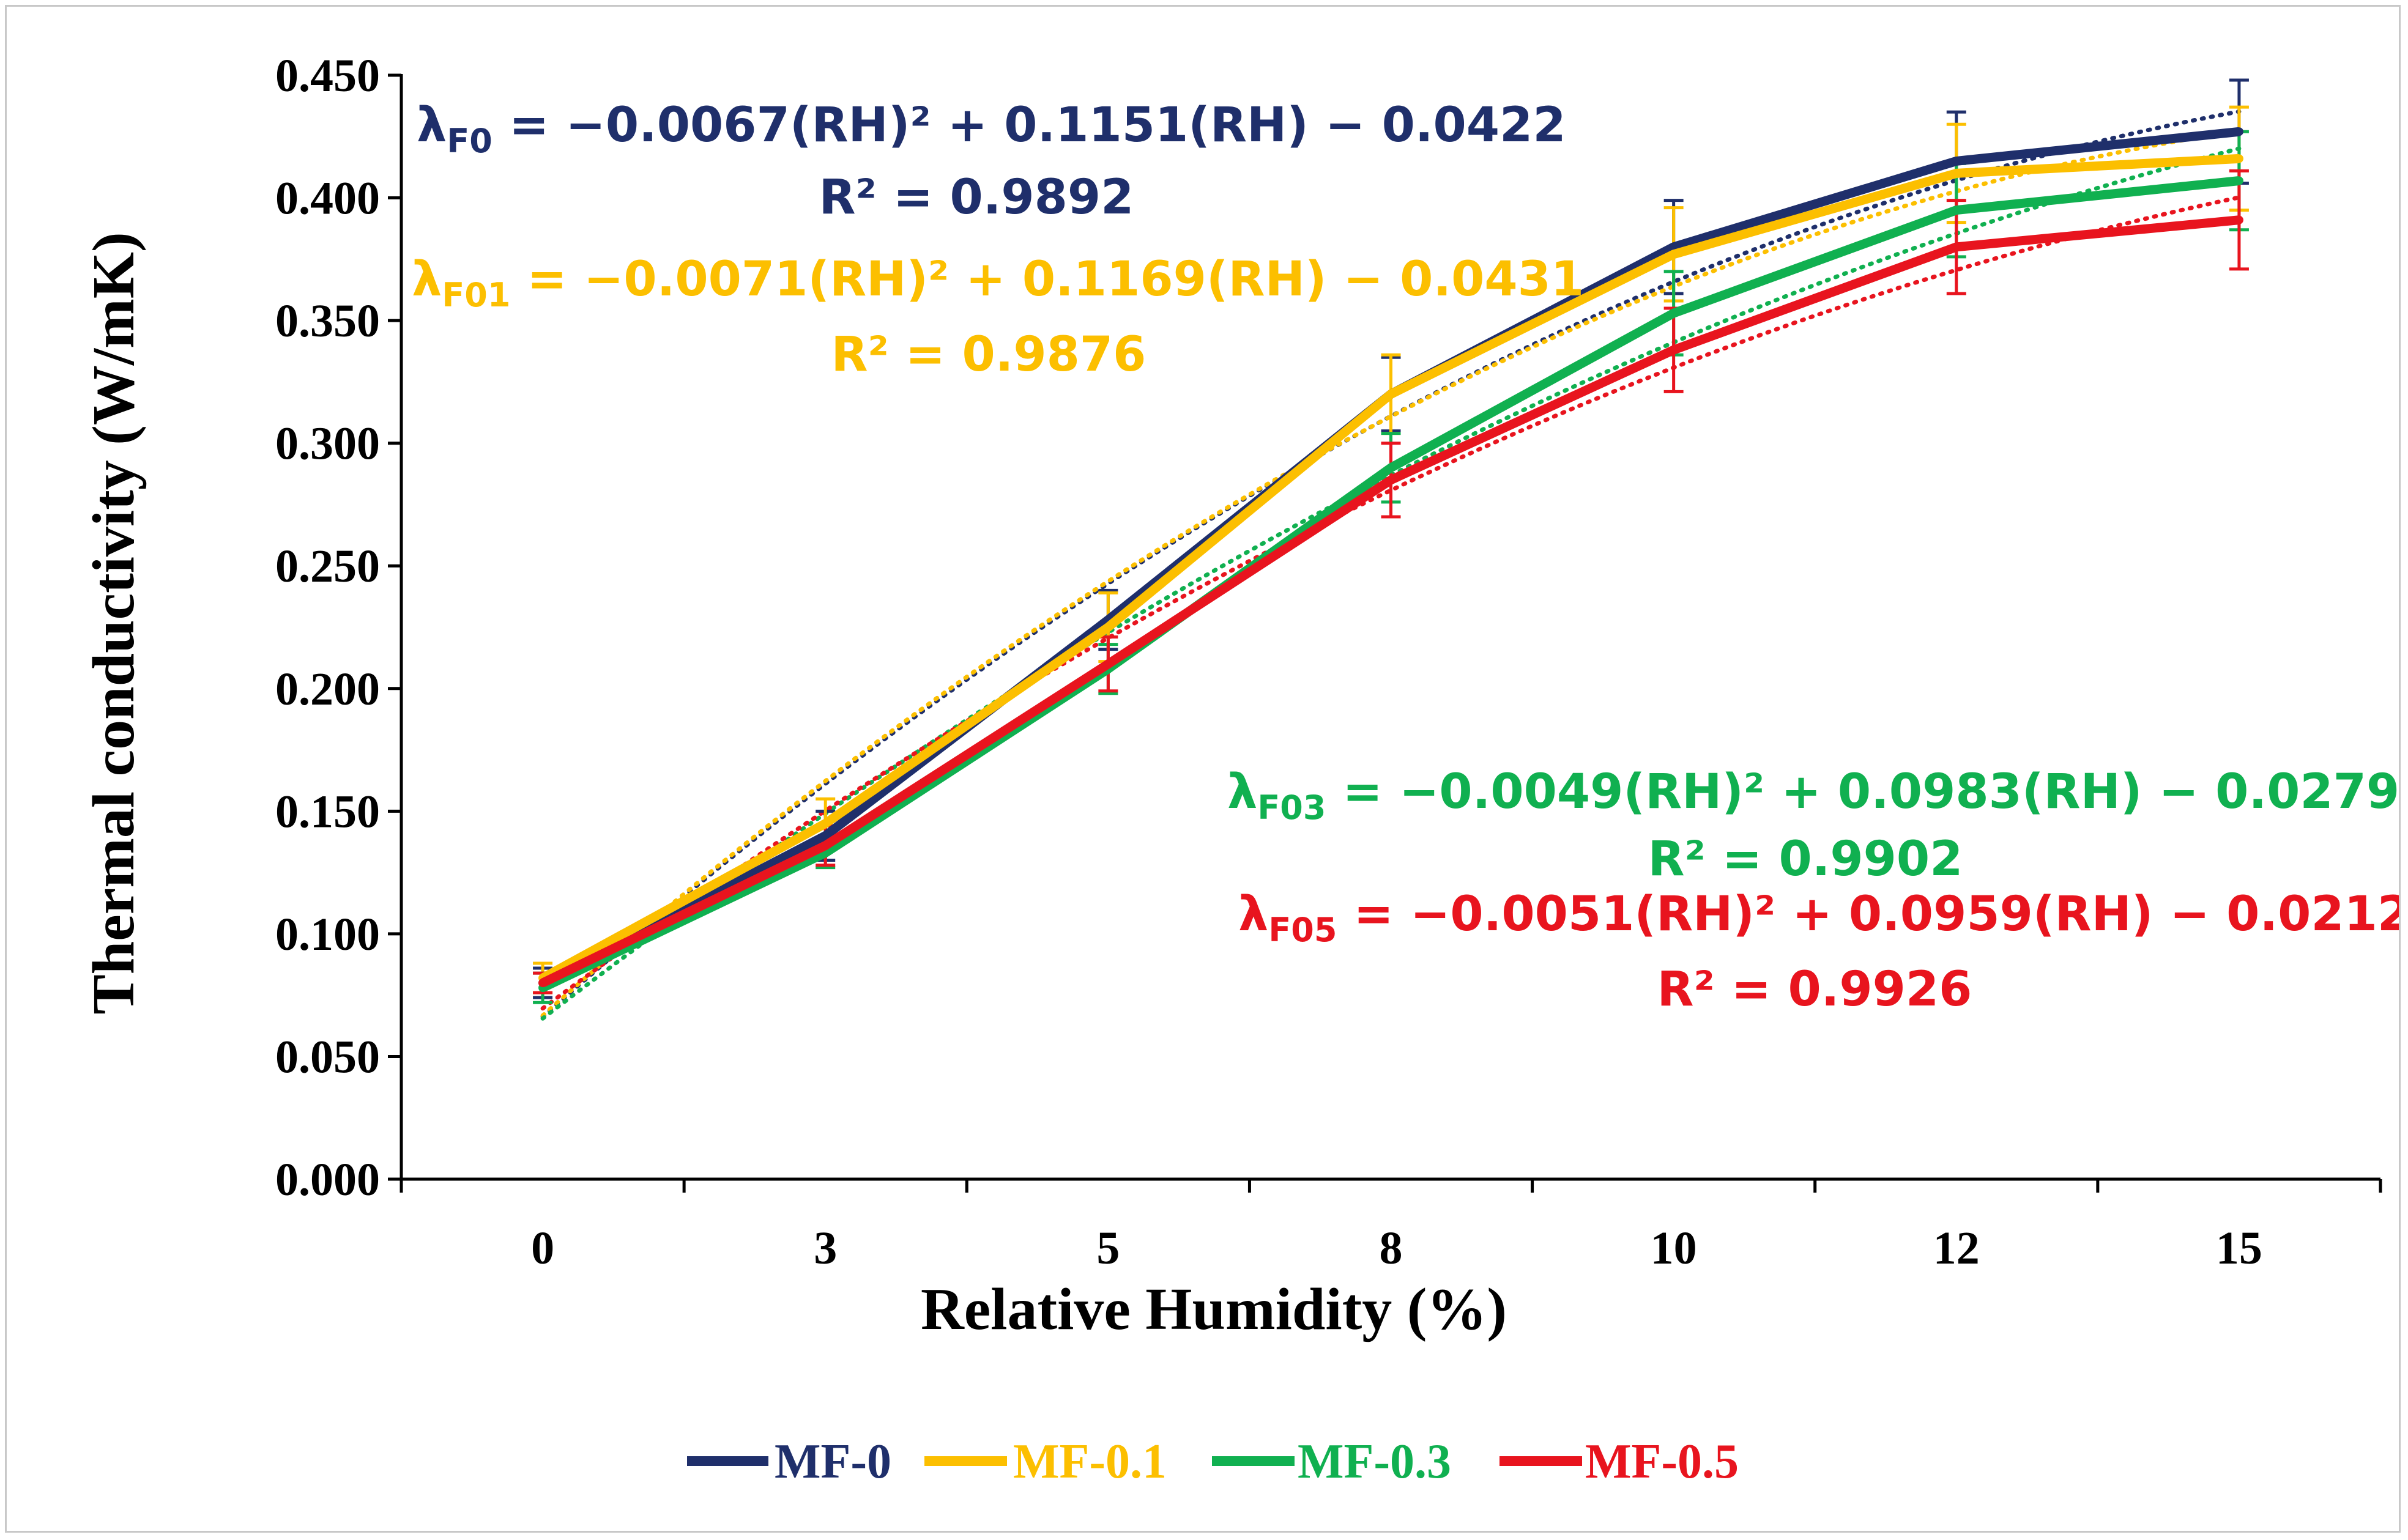 The image size is (2408, 1540). What do you see at coordinates (328, 689) in the screenshot?
I see `y-tick-label: 0.200` at bounding box center [328, 689].